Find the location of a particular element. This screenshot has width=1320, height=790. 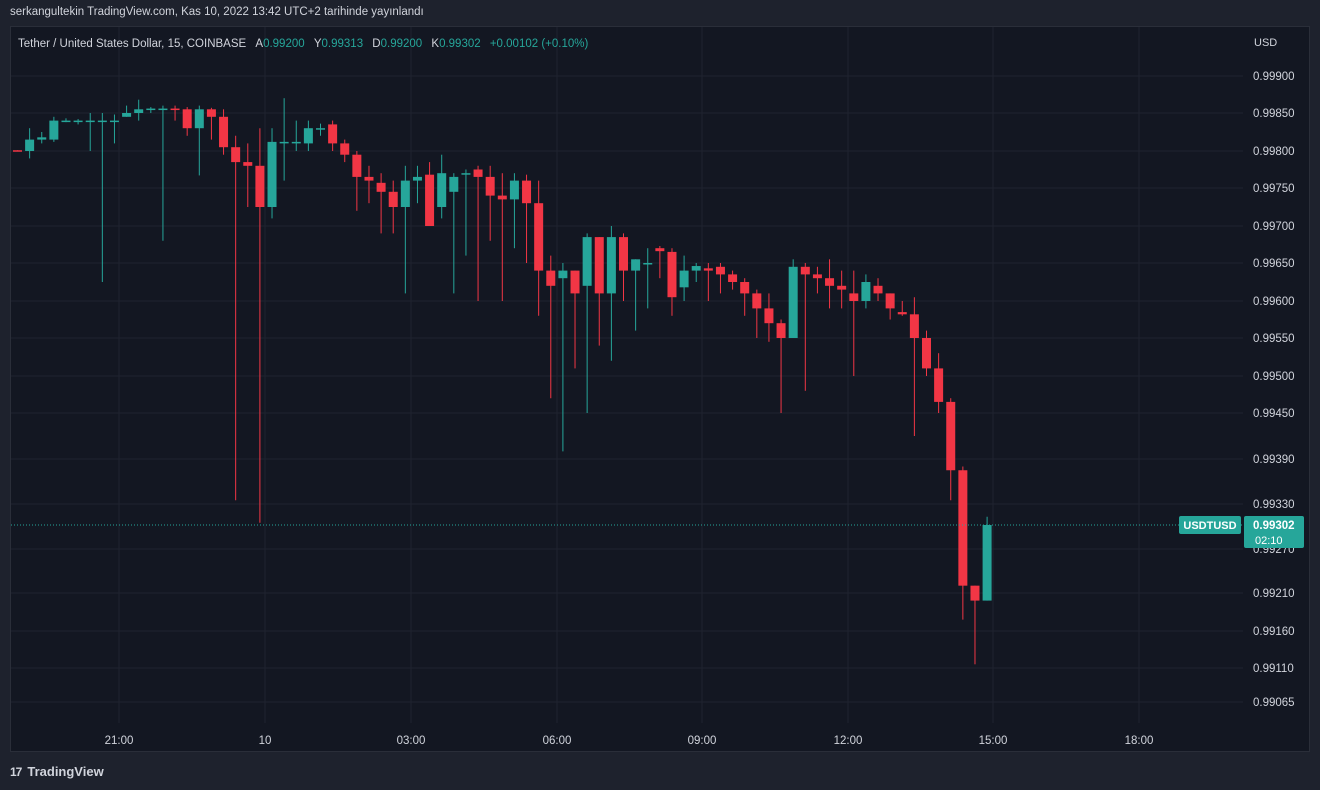

y-tick-label: 0.99900 is located at coordinates (1274, 77).